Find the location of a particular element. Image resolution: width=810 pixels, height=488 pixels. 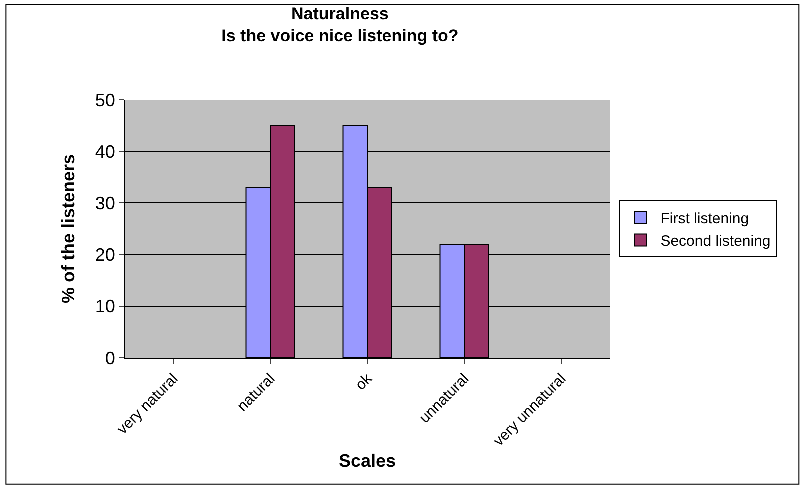

x-axis-title: Scales is located at coordinates (367, 460).